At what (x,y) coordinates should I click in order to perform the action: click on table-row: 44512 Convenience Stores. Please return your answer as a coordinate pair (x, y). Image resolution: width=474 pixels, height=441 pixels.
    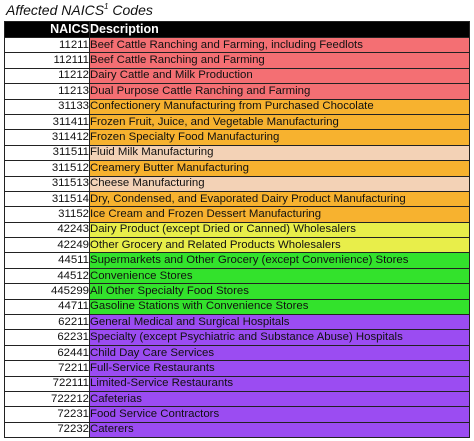
    Looking at the image, I should click on (237, 276).